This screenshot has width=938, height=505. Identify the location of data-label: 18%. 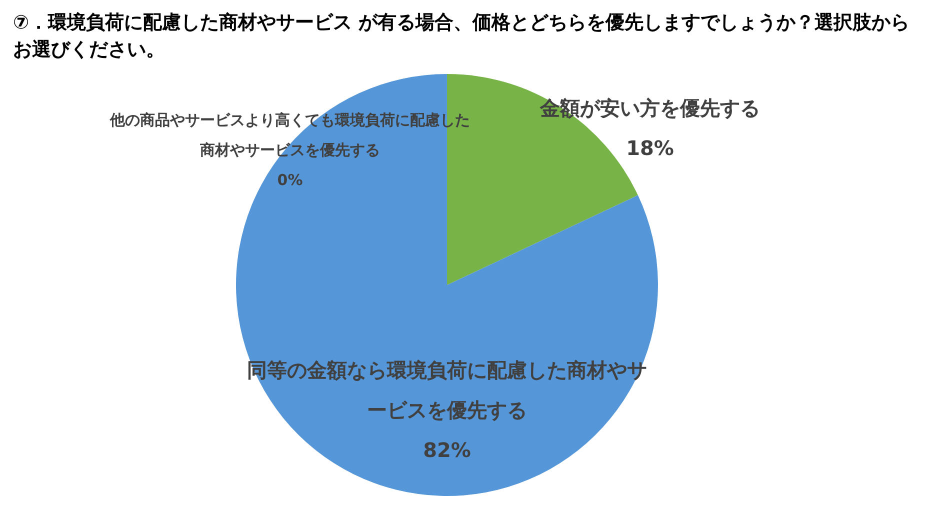
(650, 148).